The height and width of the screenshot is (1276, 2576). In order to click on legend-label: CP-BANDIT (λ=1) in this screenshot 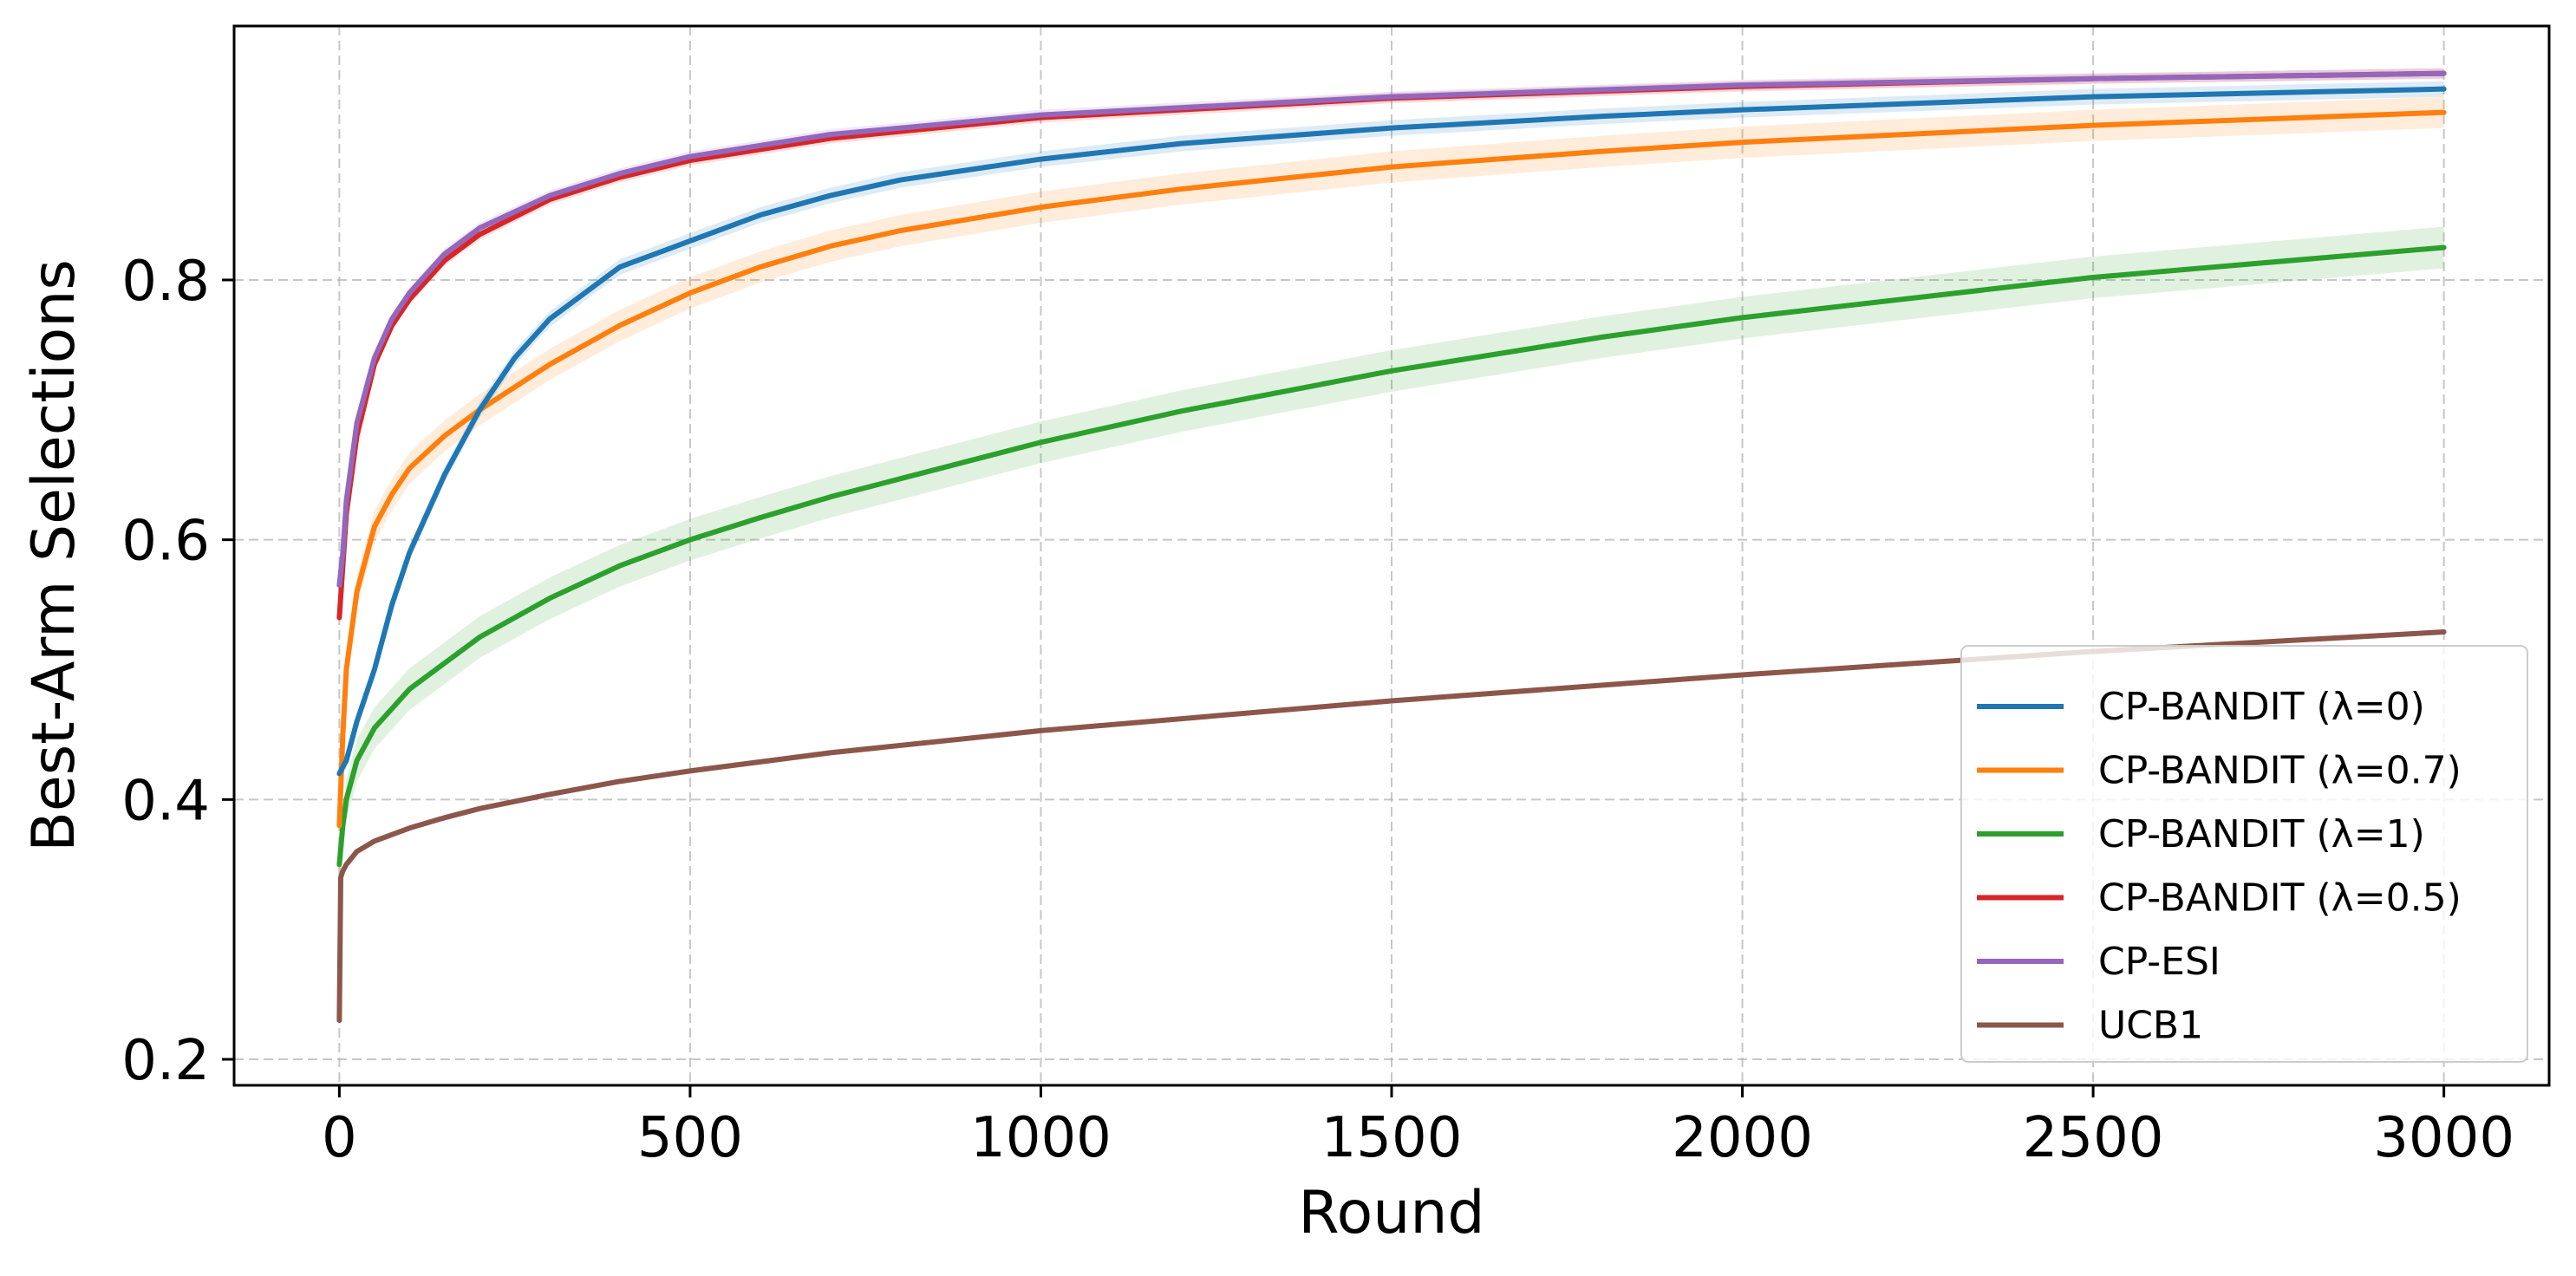, I will do `click(2262, 834)`.